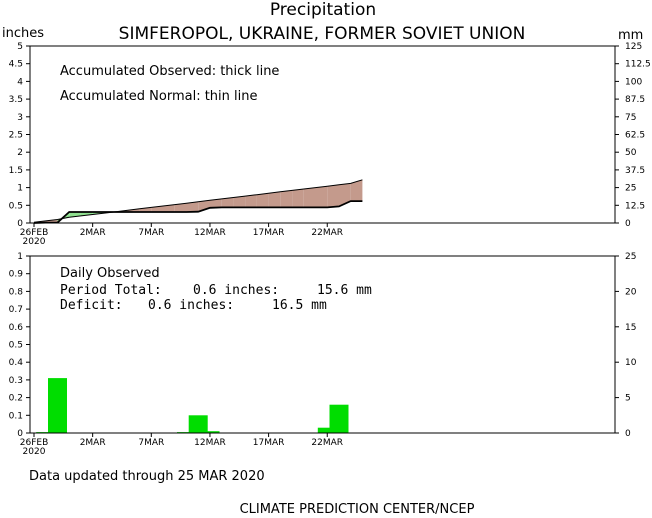  I want to click on credit-line: CLIMATE PREDICTION CENTER/NCEP, so click(357, 509).